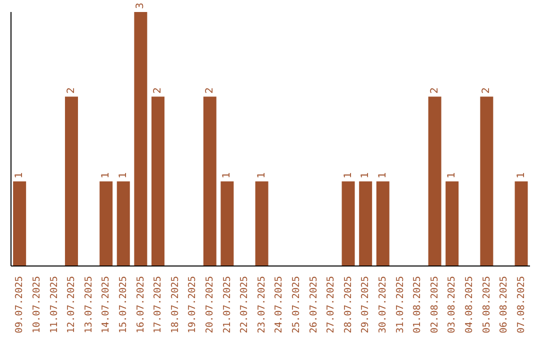 The width and height of the screenshot is (540, 340). Describe the element at coordinates (486, 305) in the screenshot. I see `x-tick-label: 05.08.2025` at that location.